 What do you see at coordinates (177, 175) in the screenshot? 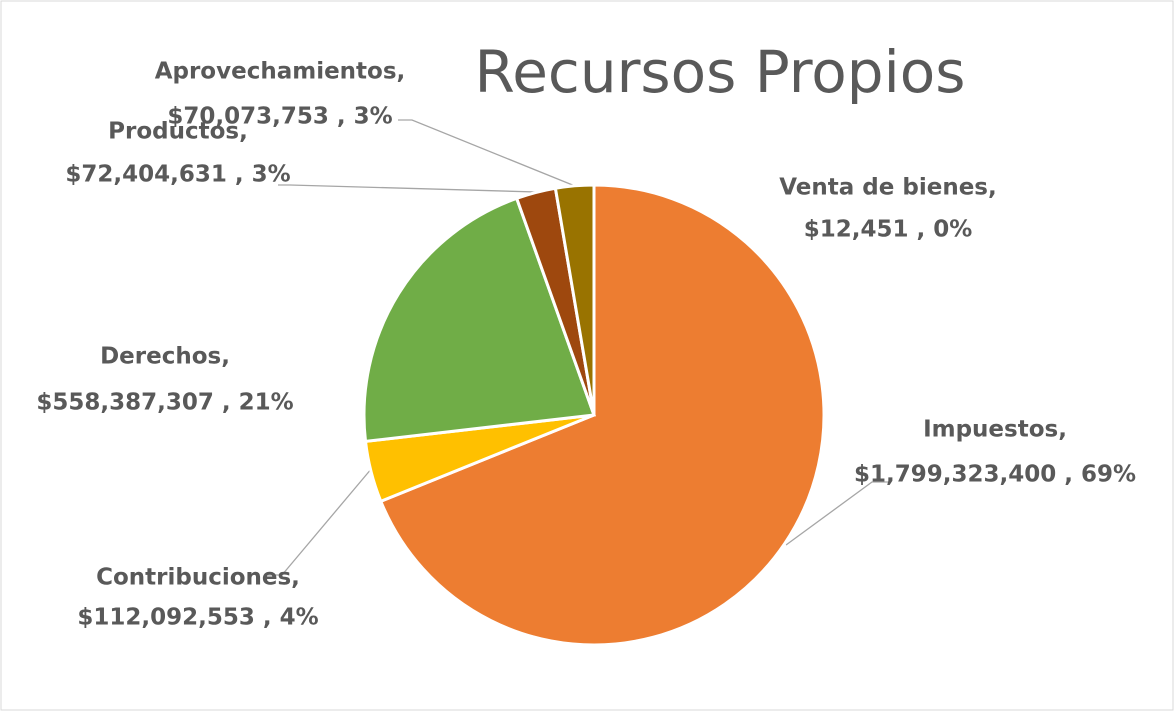
I see `data-label-value: $72,404,631 , 3%` at bounding box center [177, 175].